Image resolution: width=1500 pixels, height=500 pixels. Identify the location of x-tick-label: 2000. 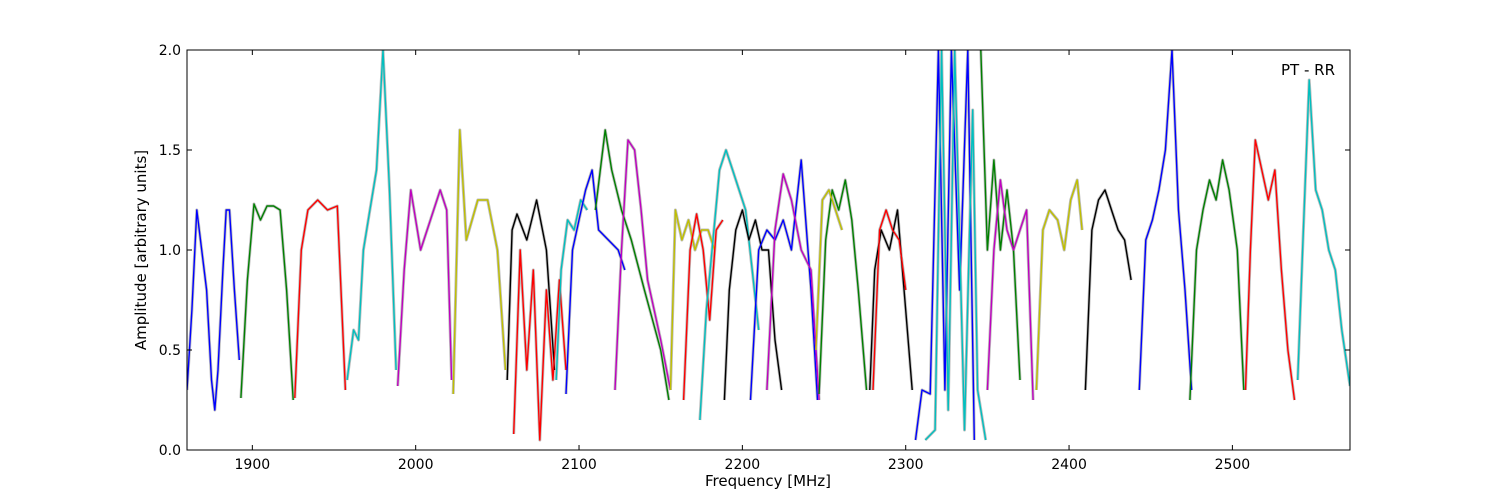
(416, 465).